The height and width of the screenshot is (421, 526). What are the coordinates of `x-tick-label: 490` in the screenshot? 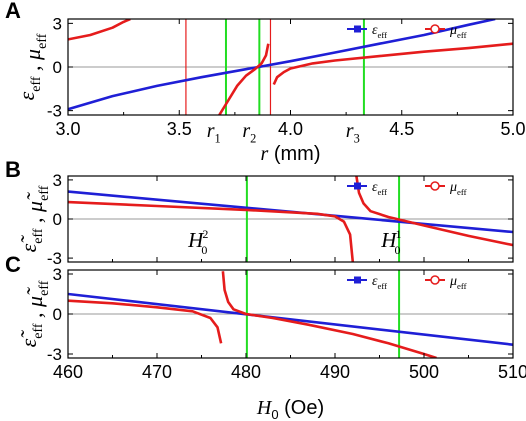 It's located at (335, 372).